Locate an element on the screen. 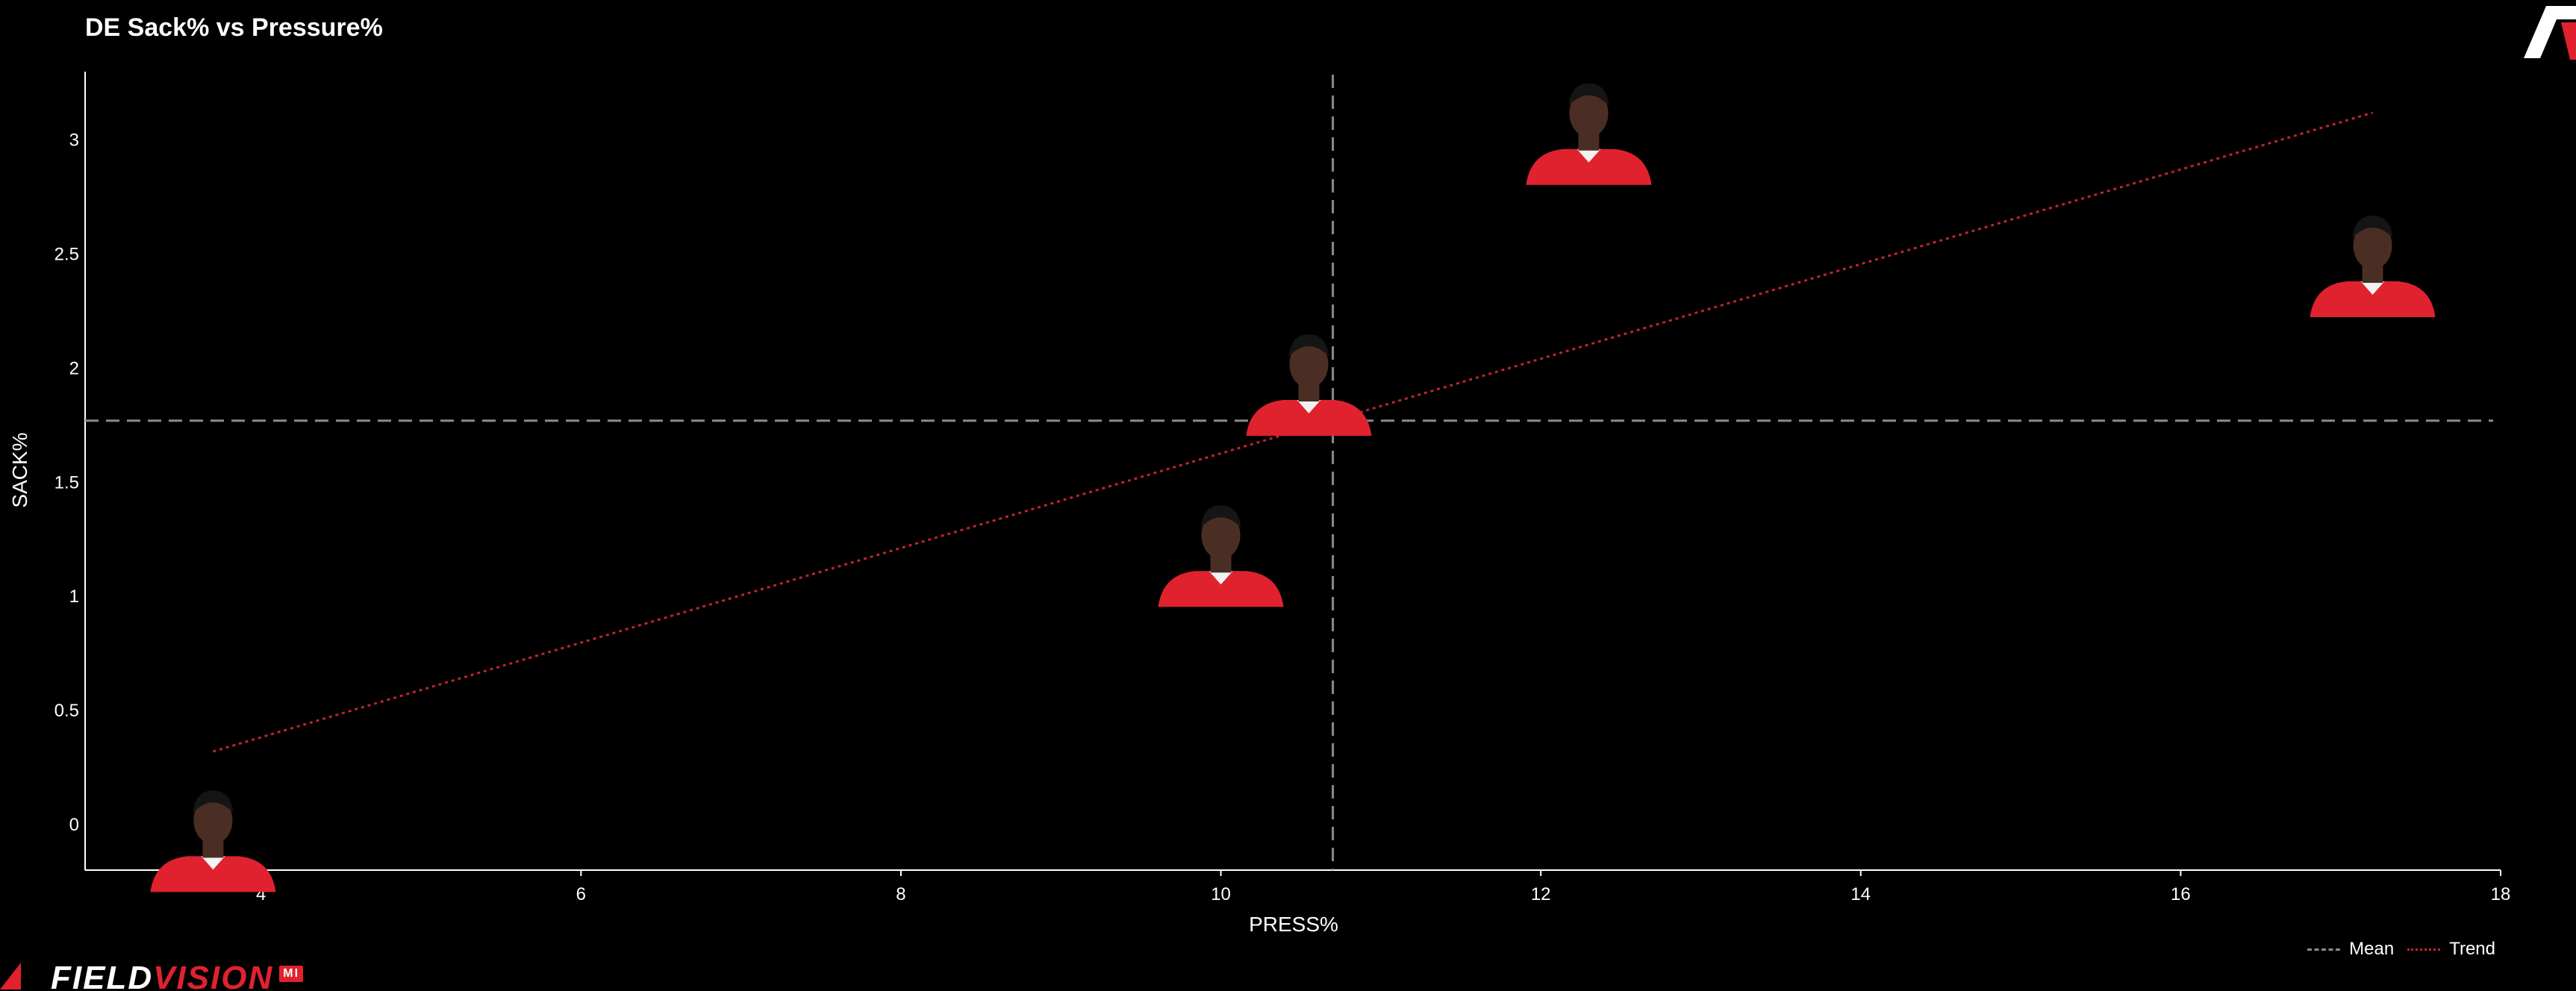 Image resolution: width=2576 pixels, height=991 pixels. x-tick-label: 8 is located at coordinates (900, 894).